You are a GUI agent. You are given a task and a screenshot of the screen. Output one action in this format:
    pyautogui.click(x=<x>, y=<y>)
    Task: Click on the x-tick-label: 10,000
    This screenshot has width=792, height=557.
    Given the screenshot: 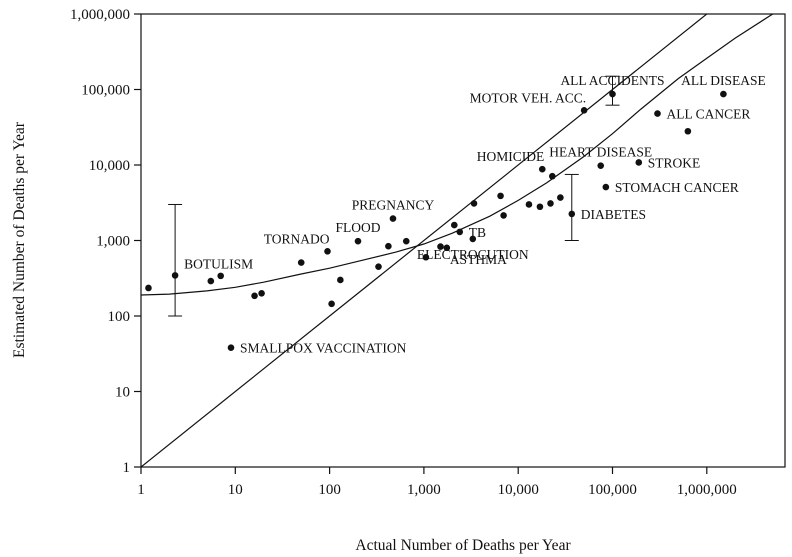 What is the action you would take?
    pyautogui.click(x=518, y=490)
    